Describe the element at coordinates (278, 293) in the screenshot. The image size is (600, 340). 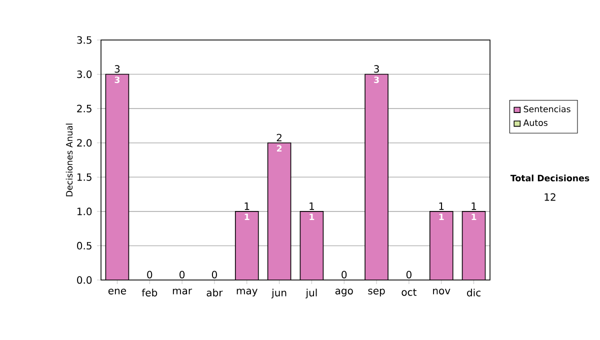
I see `x-tick-label: jun` at that location.